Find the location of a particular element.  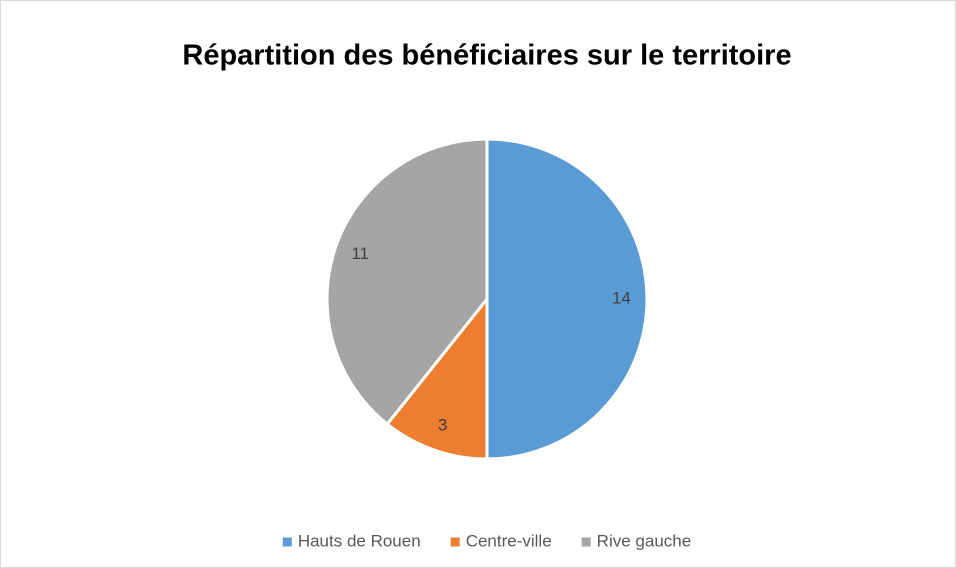

legend-label: Rive gauche is located at coordinates (644, 540).